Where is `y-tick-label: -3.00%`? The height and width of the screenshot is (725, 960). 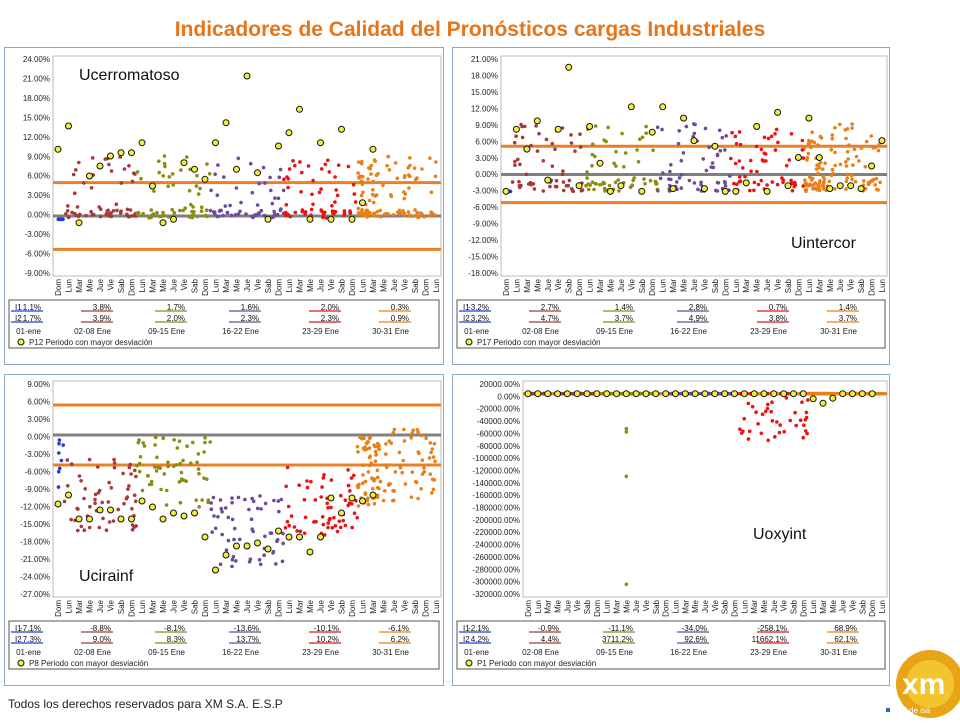
y-tick-label: -3.00% is located at coordinates (37, 234).